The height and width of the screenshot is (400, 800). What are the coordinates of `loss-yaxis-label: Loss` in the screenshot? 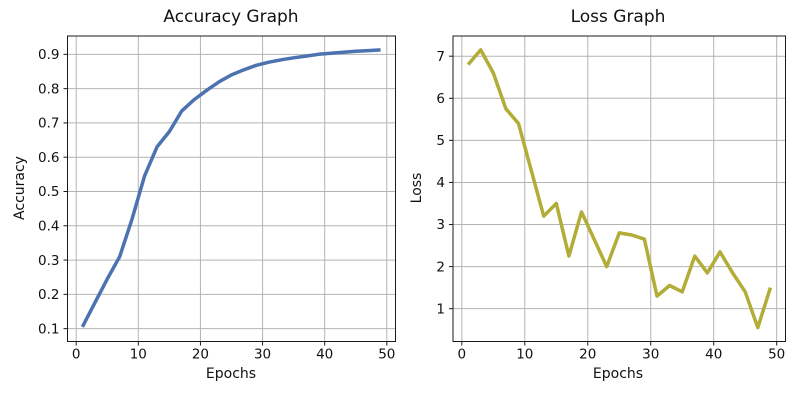 It's located at (417, 188).